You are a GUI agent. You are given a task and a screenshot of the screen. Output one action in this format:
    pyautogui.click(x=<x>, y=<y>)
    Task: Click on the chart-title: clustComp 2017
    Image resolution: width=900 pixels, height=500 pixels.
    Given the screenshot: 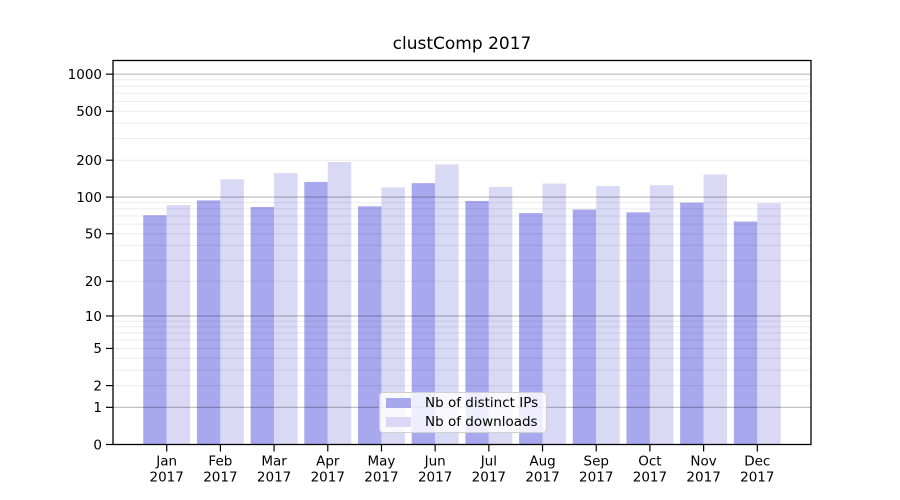 What is the action you would take?
    pyautogui.click(x=462, y=44)
    